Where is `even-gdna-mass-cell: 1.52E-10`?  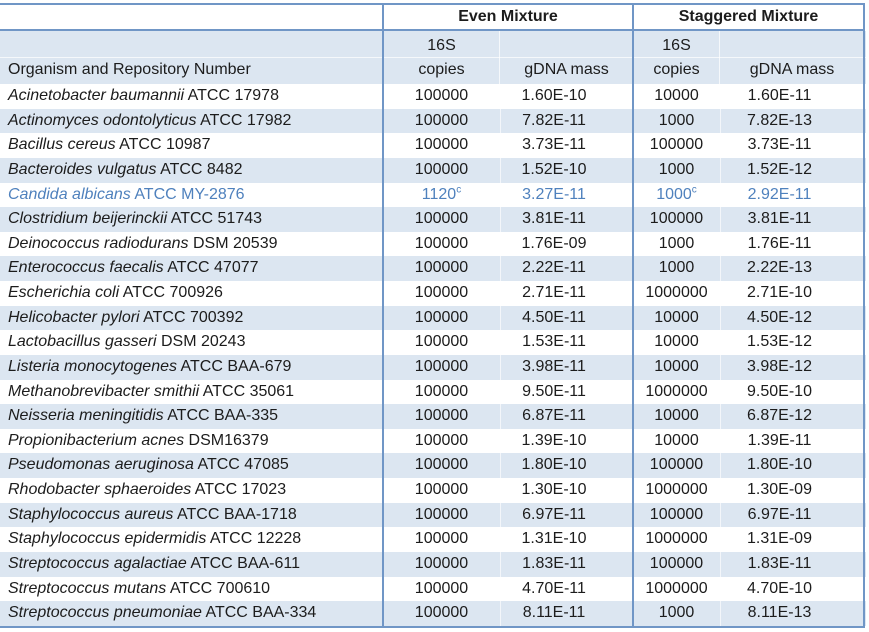 even-gdna-mass-cell: 1.52E-10 is located at coordinates (566, 170).